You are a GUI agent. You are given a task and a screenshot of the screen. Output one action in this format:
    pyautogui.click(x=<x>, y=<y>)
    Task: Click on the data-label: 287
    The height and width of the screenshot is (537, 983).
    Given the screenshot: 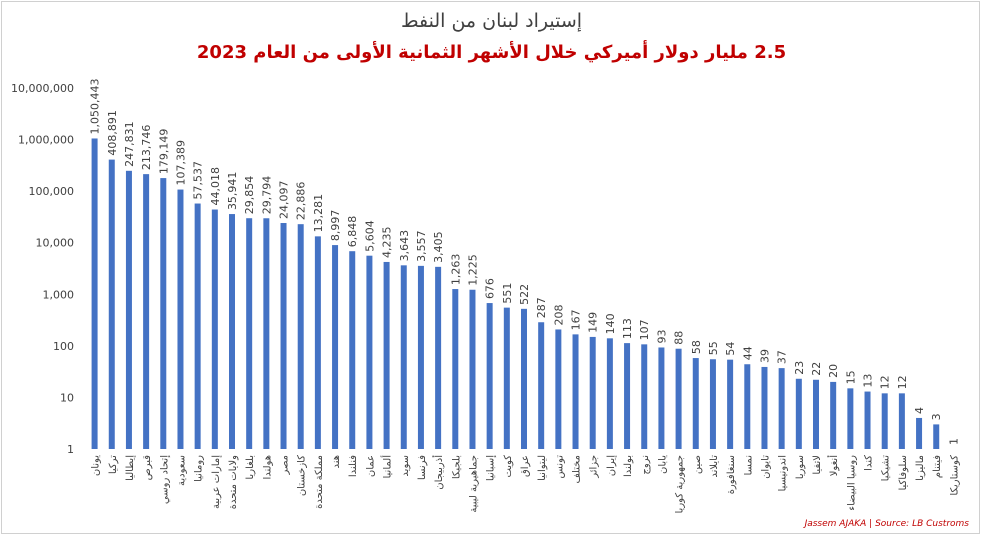 What is the action you would take?
    pyautogui.click(x=541, y=307)
    